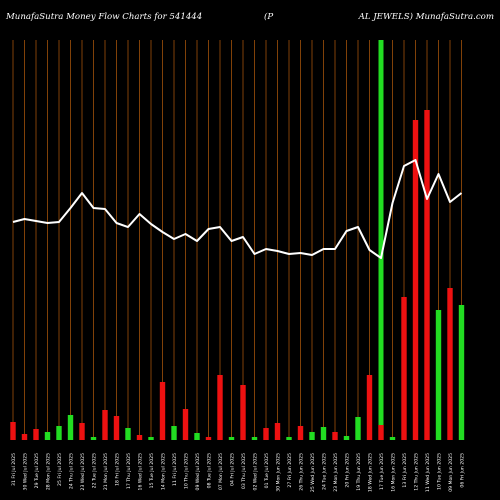 The image size is (500, 500). I want to click on x-tick-label: 08 Tue Jul 2025, so click(210, 470).